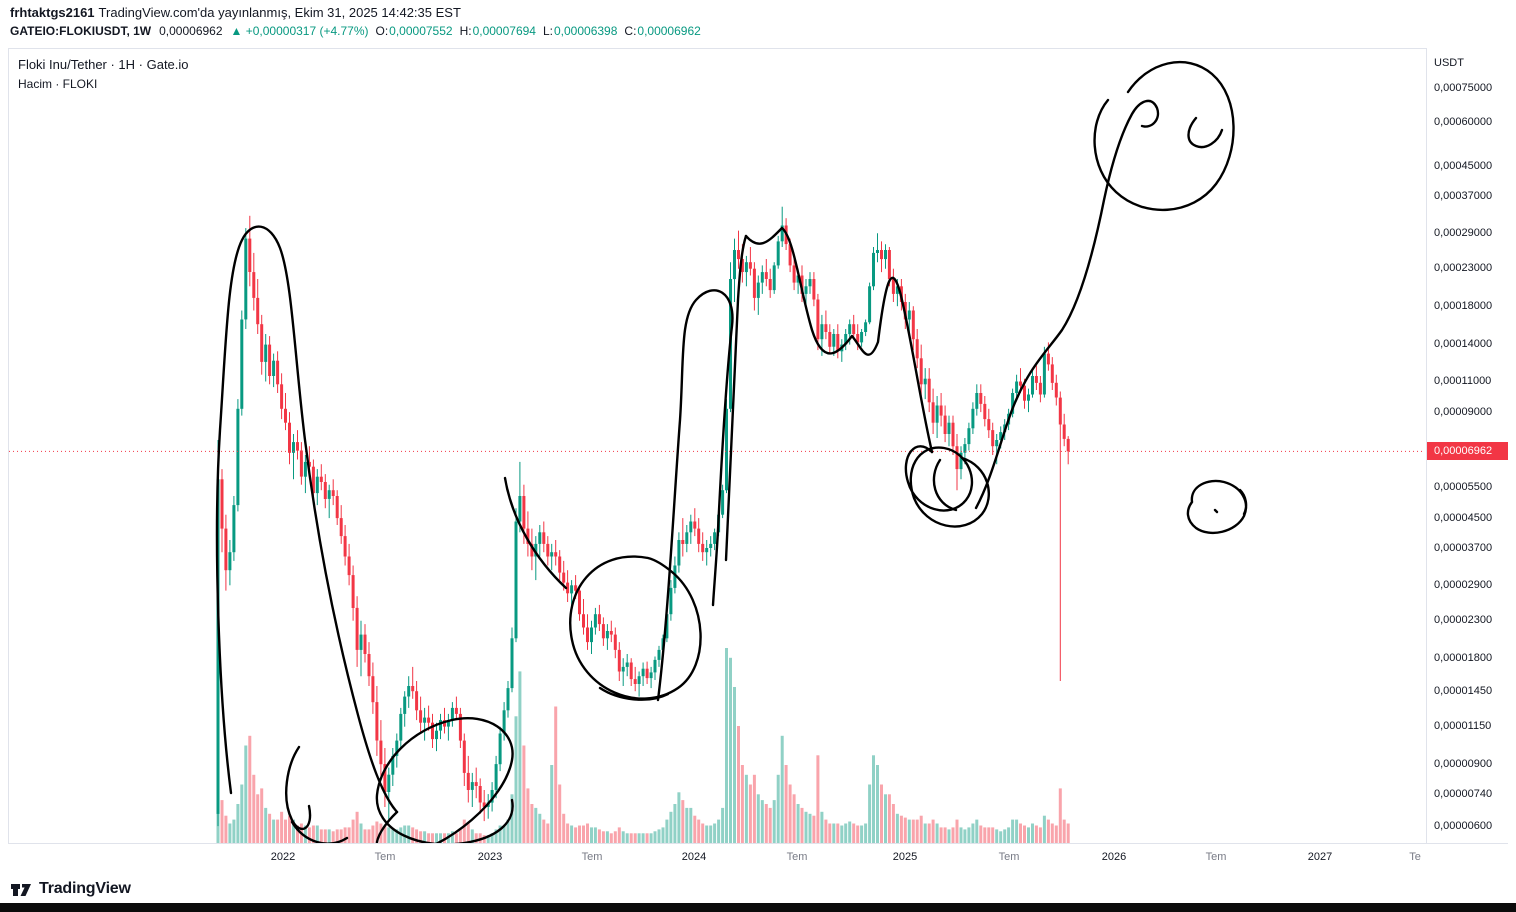 This screenshot has height=912, width=1516. I want to click on price-axis-label: 0,00001150, so click(1463, 726).